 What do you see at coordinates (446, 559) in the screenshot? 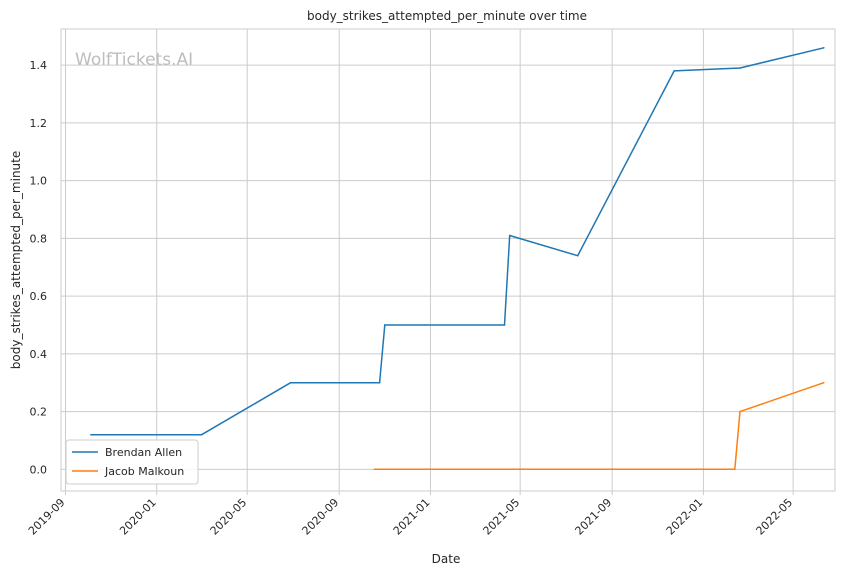
I see `x-axis-label: Date` at bounding box center [446, 559].